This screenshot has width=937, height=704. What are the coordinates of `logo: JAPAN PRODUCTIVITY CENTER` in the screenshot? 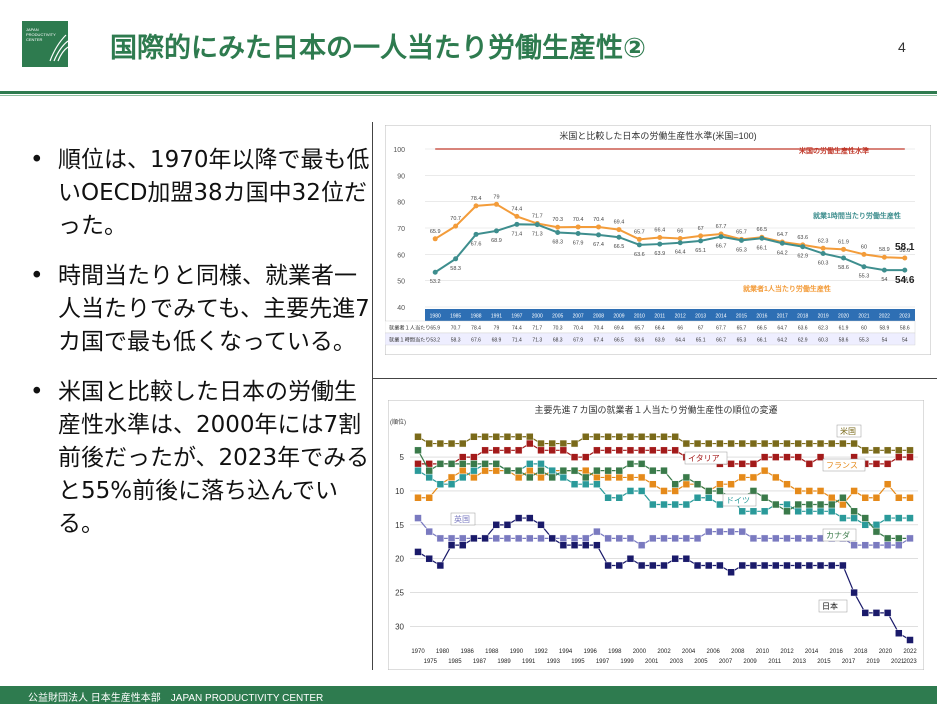 It's located at (45, 44).